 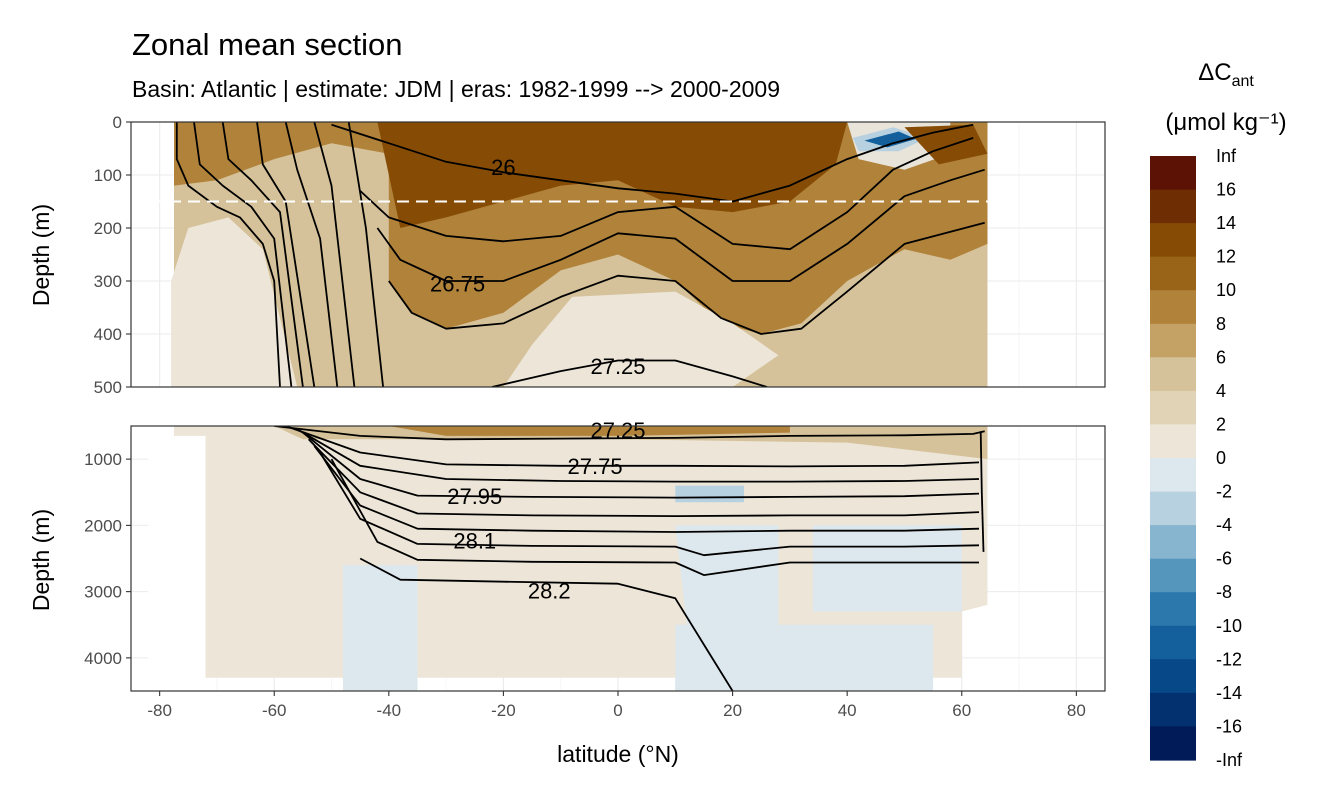 I want to click on fill-deep-neg, so click(x=804, y=657).